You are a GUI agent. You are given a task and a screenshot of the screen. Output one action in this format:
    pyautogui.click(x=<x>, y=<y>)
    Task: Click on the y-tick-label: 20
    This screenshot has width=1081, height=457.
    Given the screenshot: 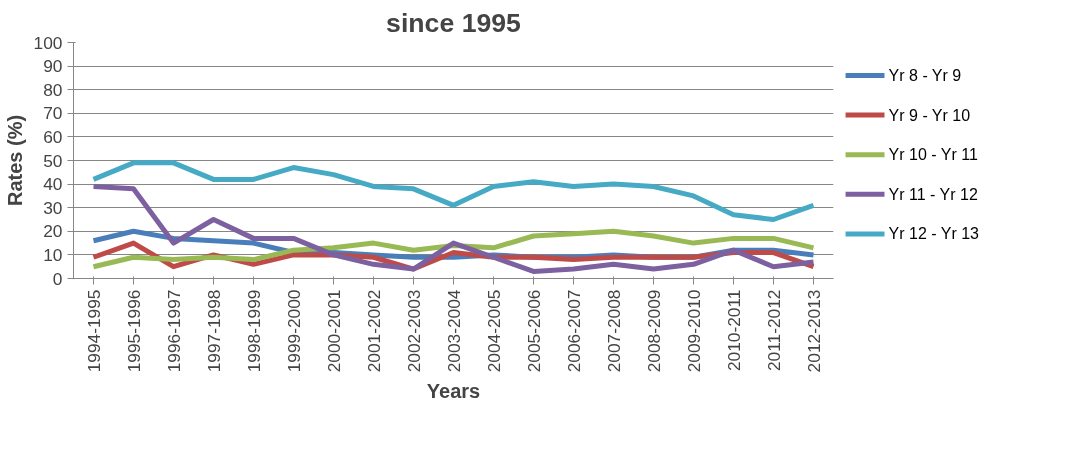 What is the action you would take?
    pyautogui.click(x=53, y=231)
    